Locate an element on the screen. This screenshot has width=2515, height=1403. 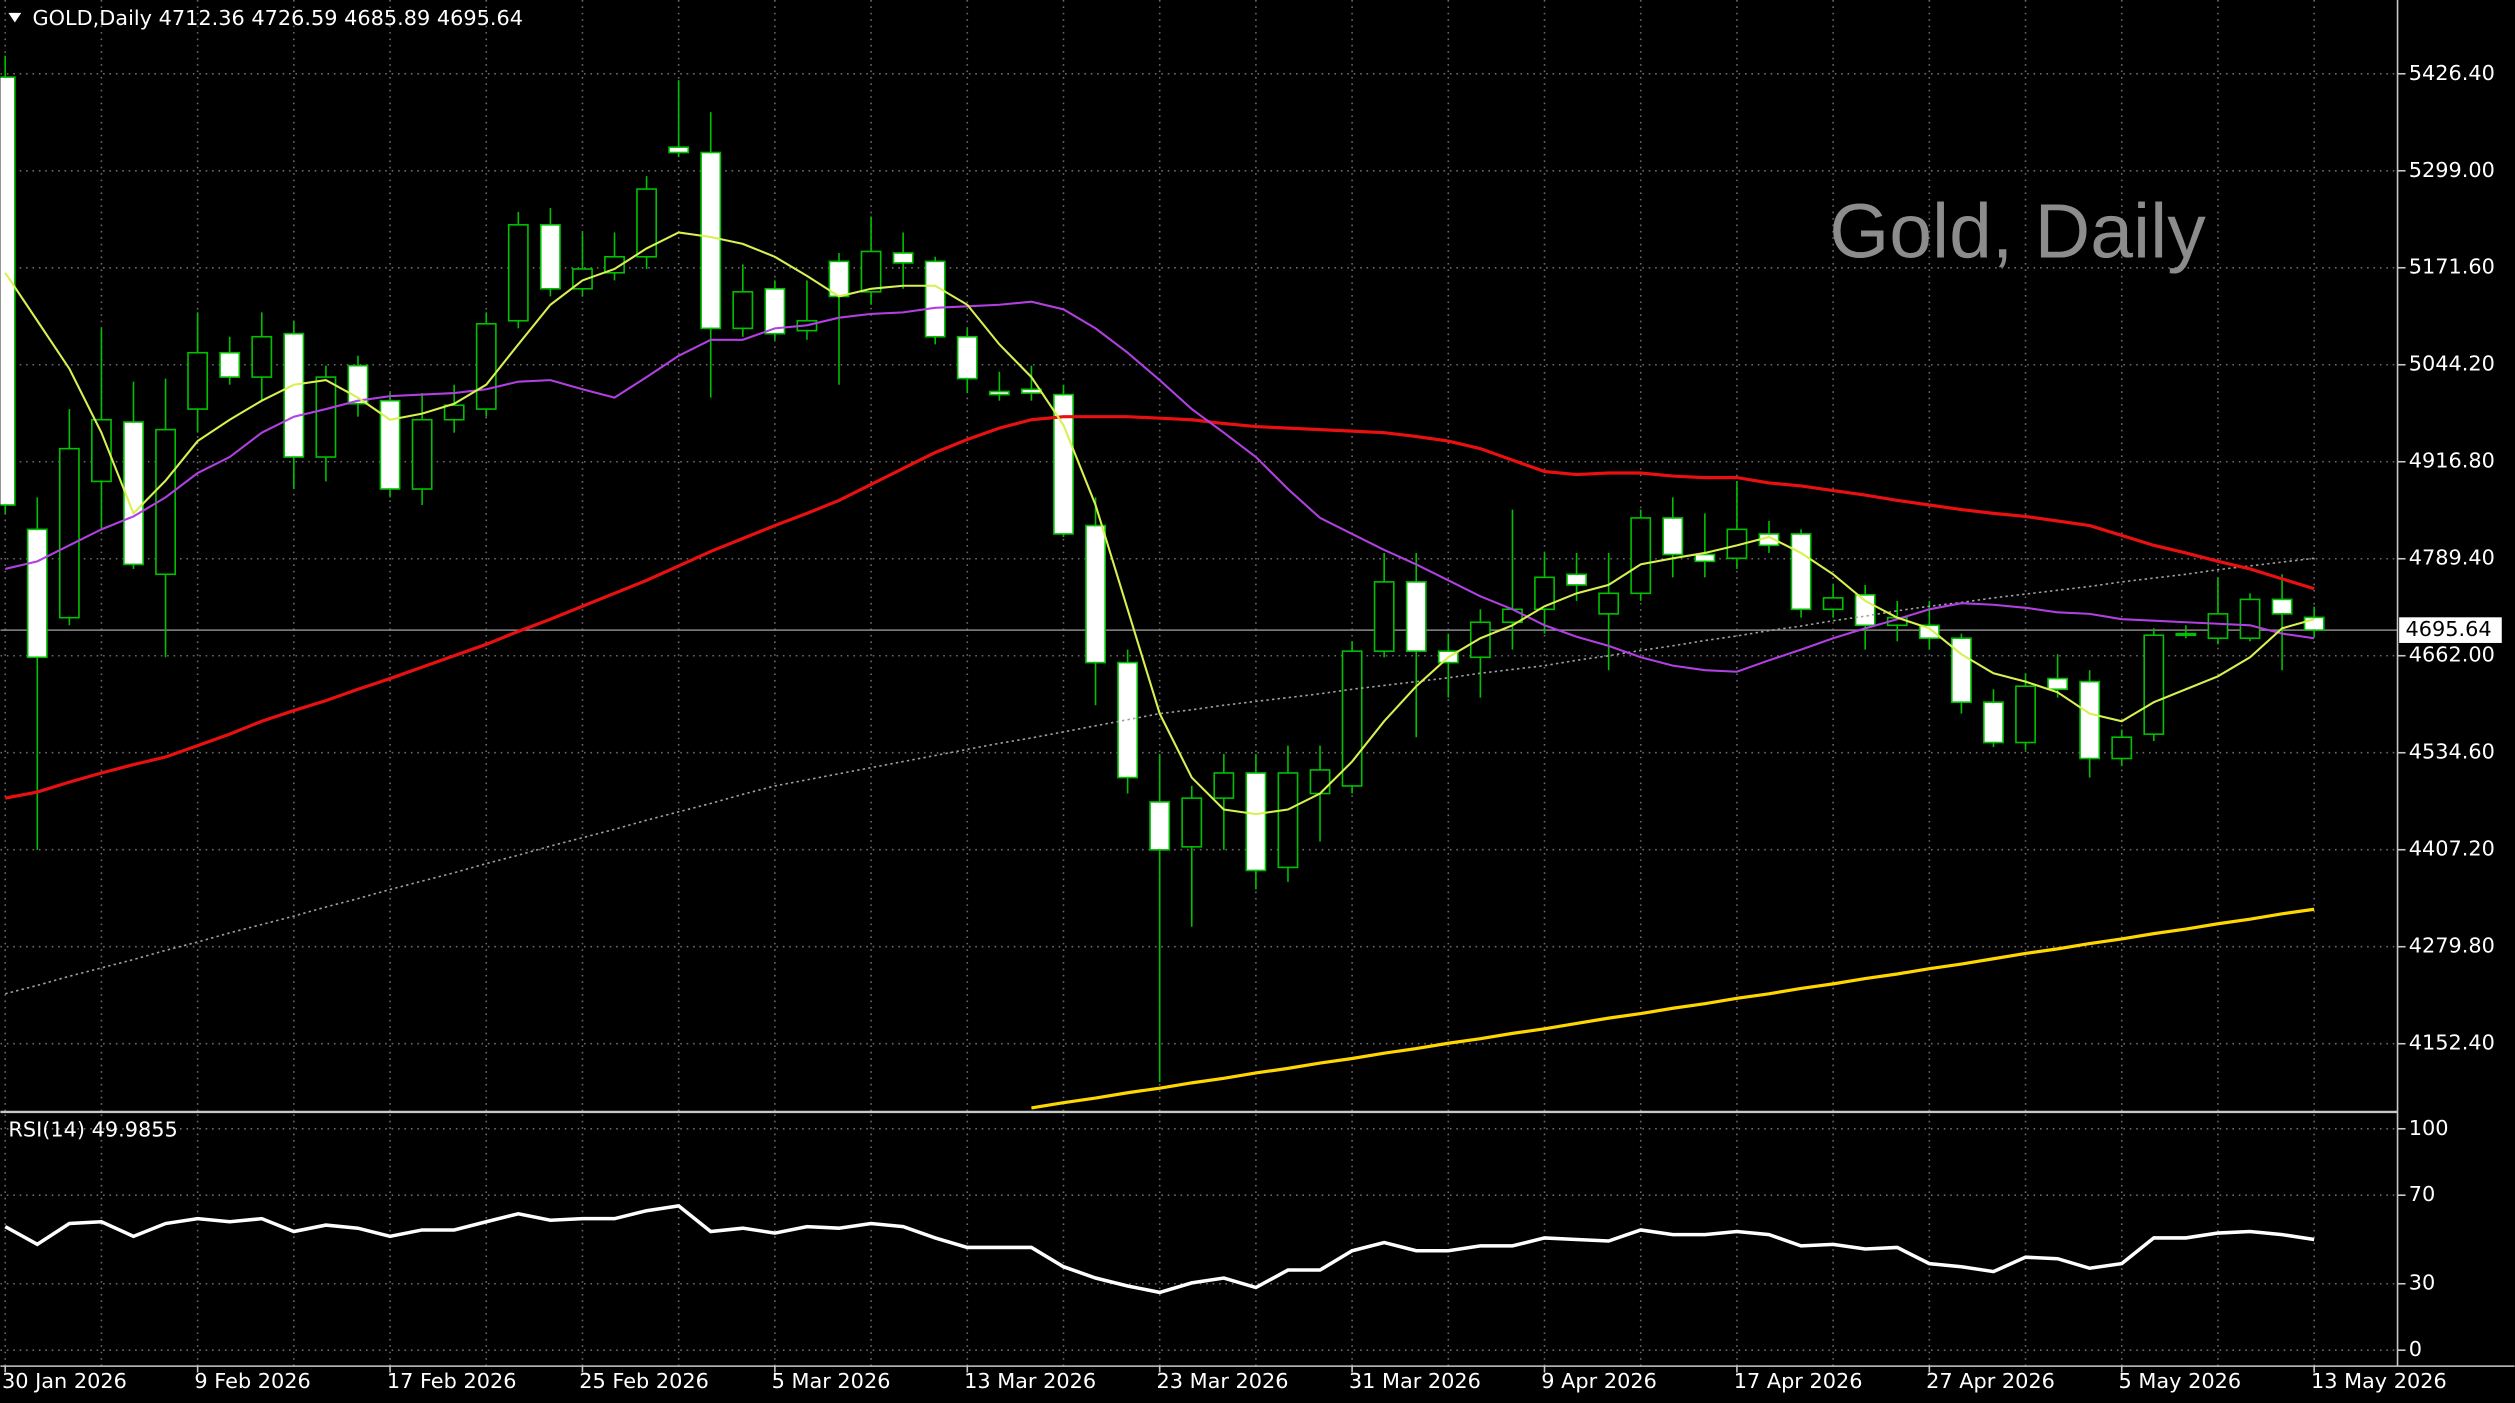
x-tick-label: 5 Mar 2026 is located at coordinates (831, 1381).